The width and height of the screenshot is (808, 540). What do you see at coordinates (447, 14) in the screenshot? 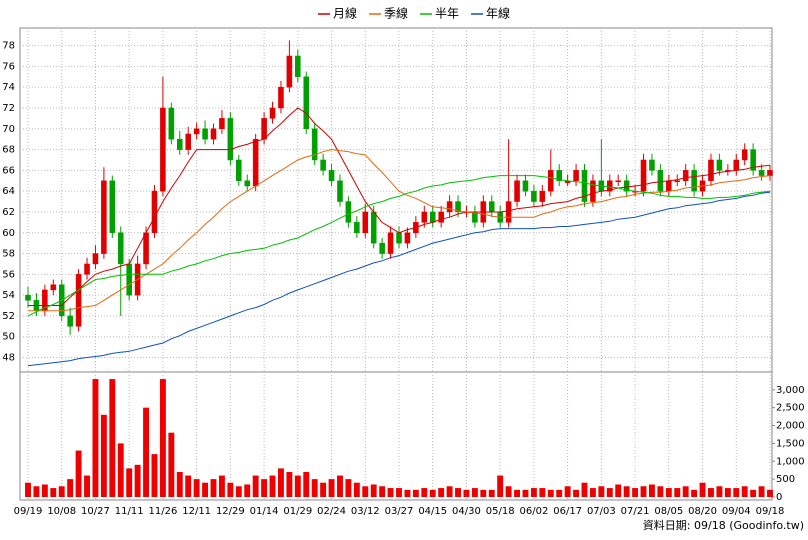
I see `legend-label: 半年` at bounding box center [447, 14].